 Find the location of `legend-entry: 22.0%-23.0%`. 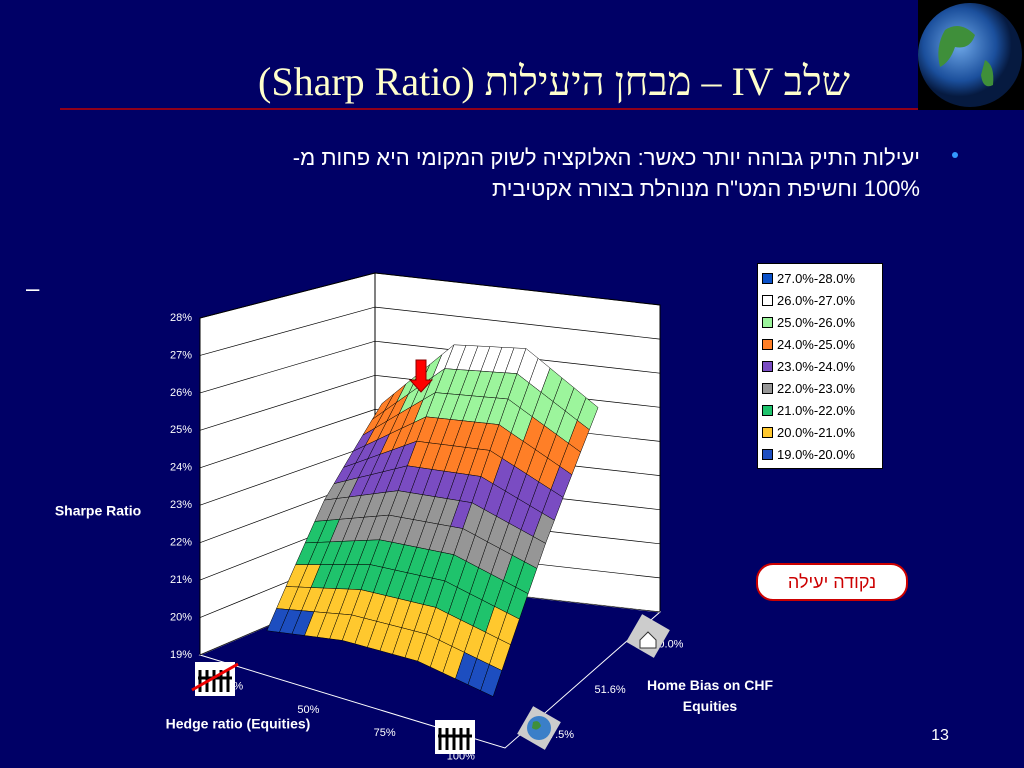

legend-entry: 22.0%-23.0% is located at coordinates (822, 388).